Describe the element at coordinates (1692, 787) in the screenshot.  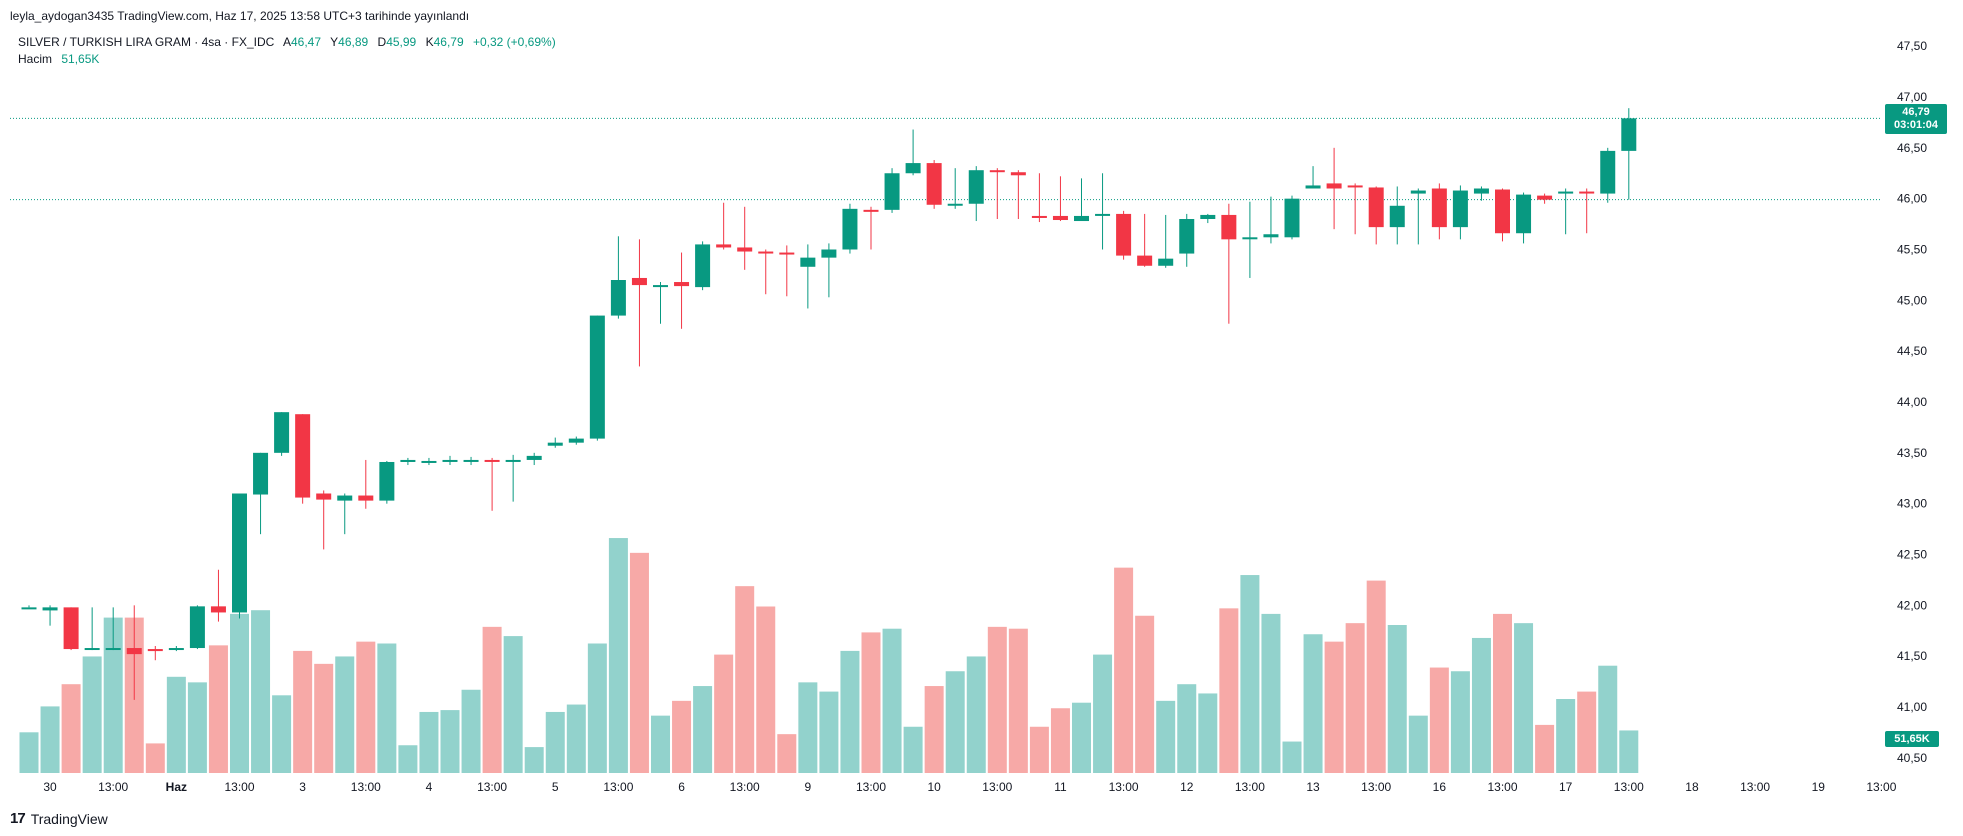
I see `time-tick-label: 18` at that location.